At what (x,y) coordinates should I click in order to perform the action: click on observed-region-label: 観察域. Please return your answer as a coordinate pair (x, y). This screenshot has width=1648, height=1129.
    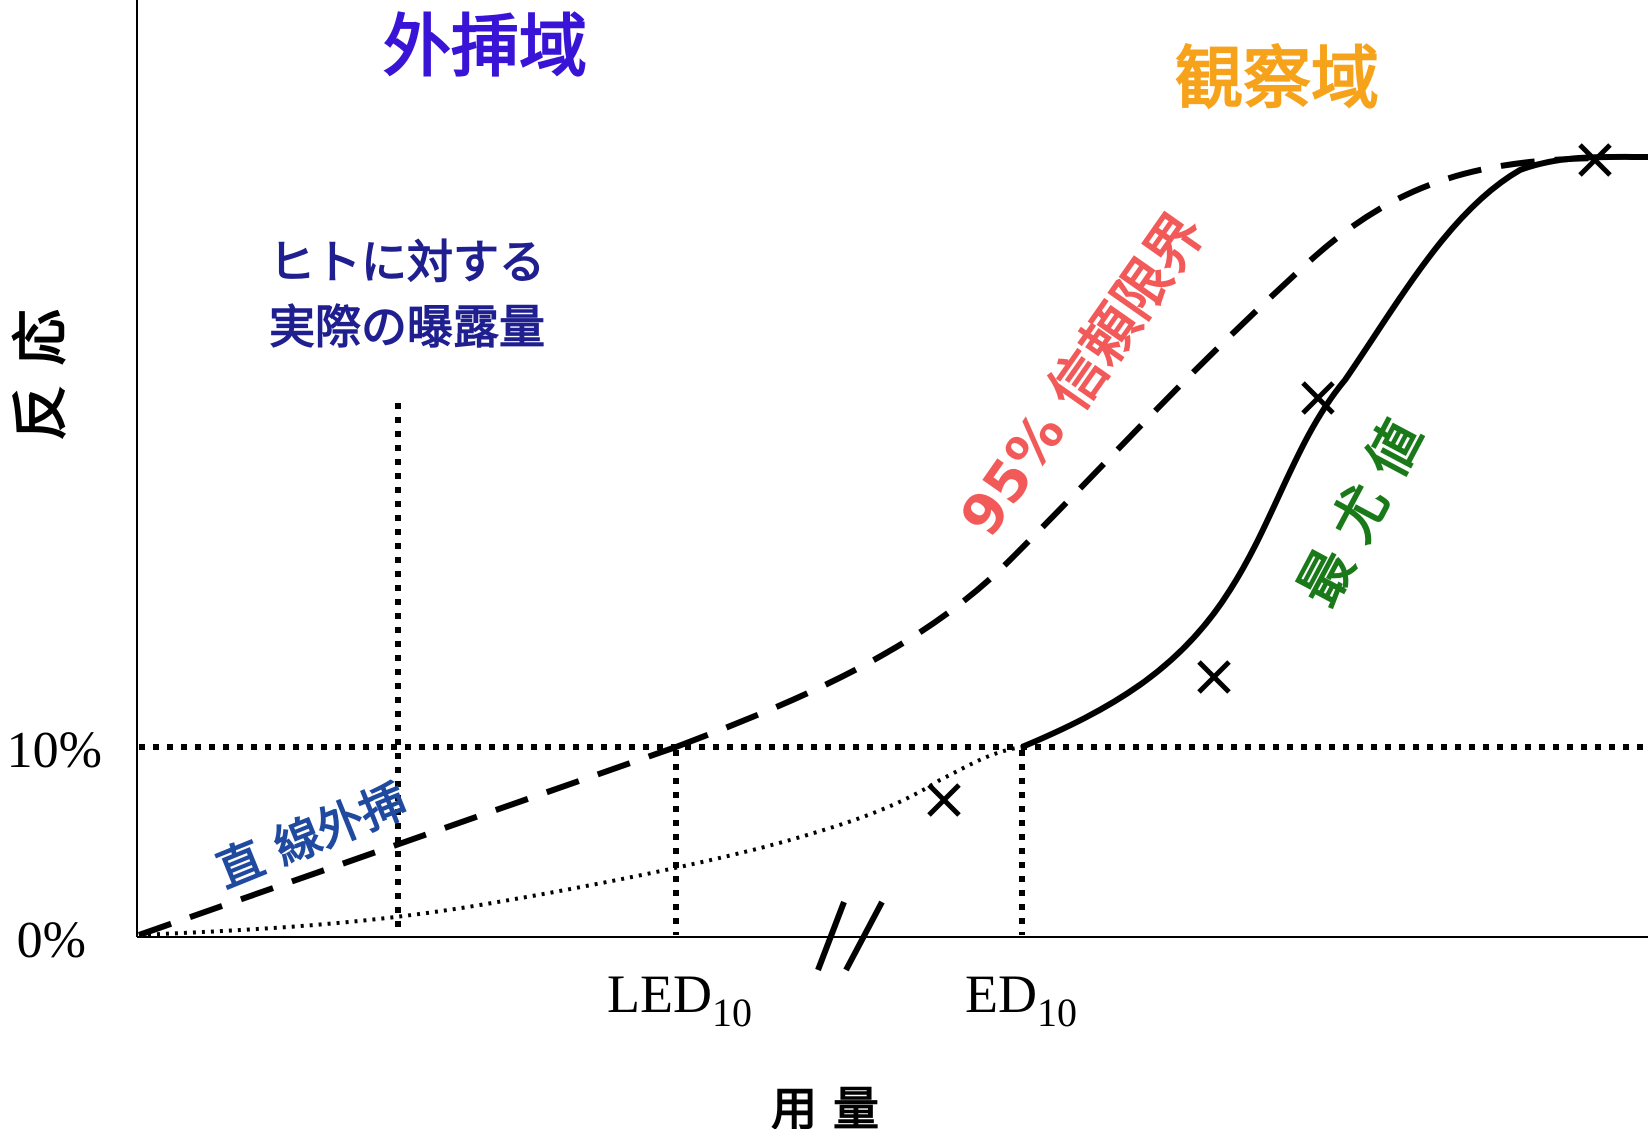
    Looking at the image, I should click on (1277, 79).